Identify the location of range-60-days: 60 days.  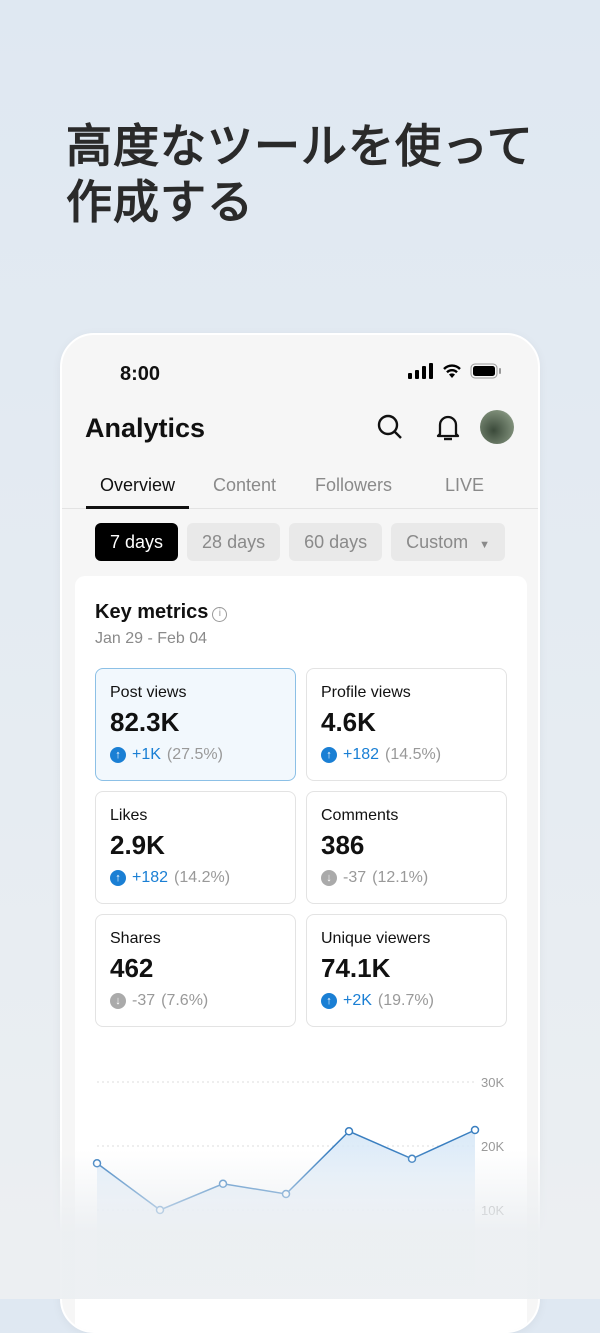
(336, 542).